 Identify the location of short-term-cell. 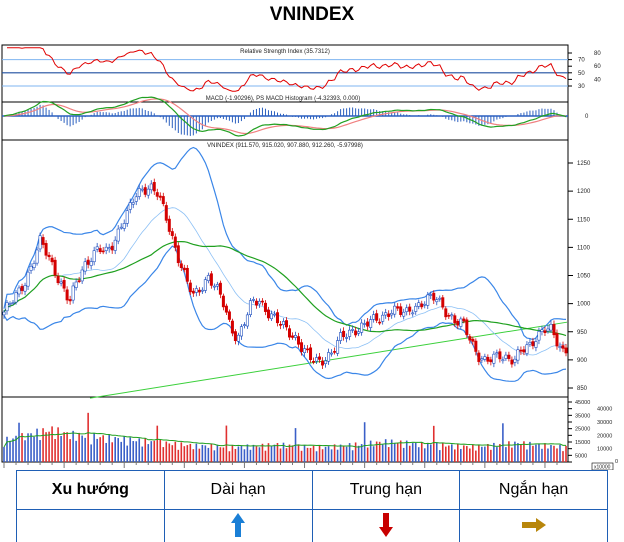
(533, 525).